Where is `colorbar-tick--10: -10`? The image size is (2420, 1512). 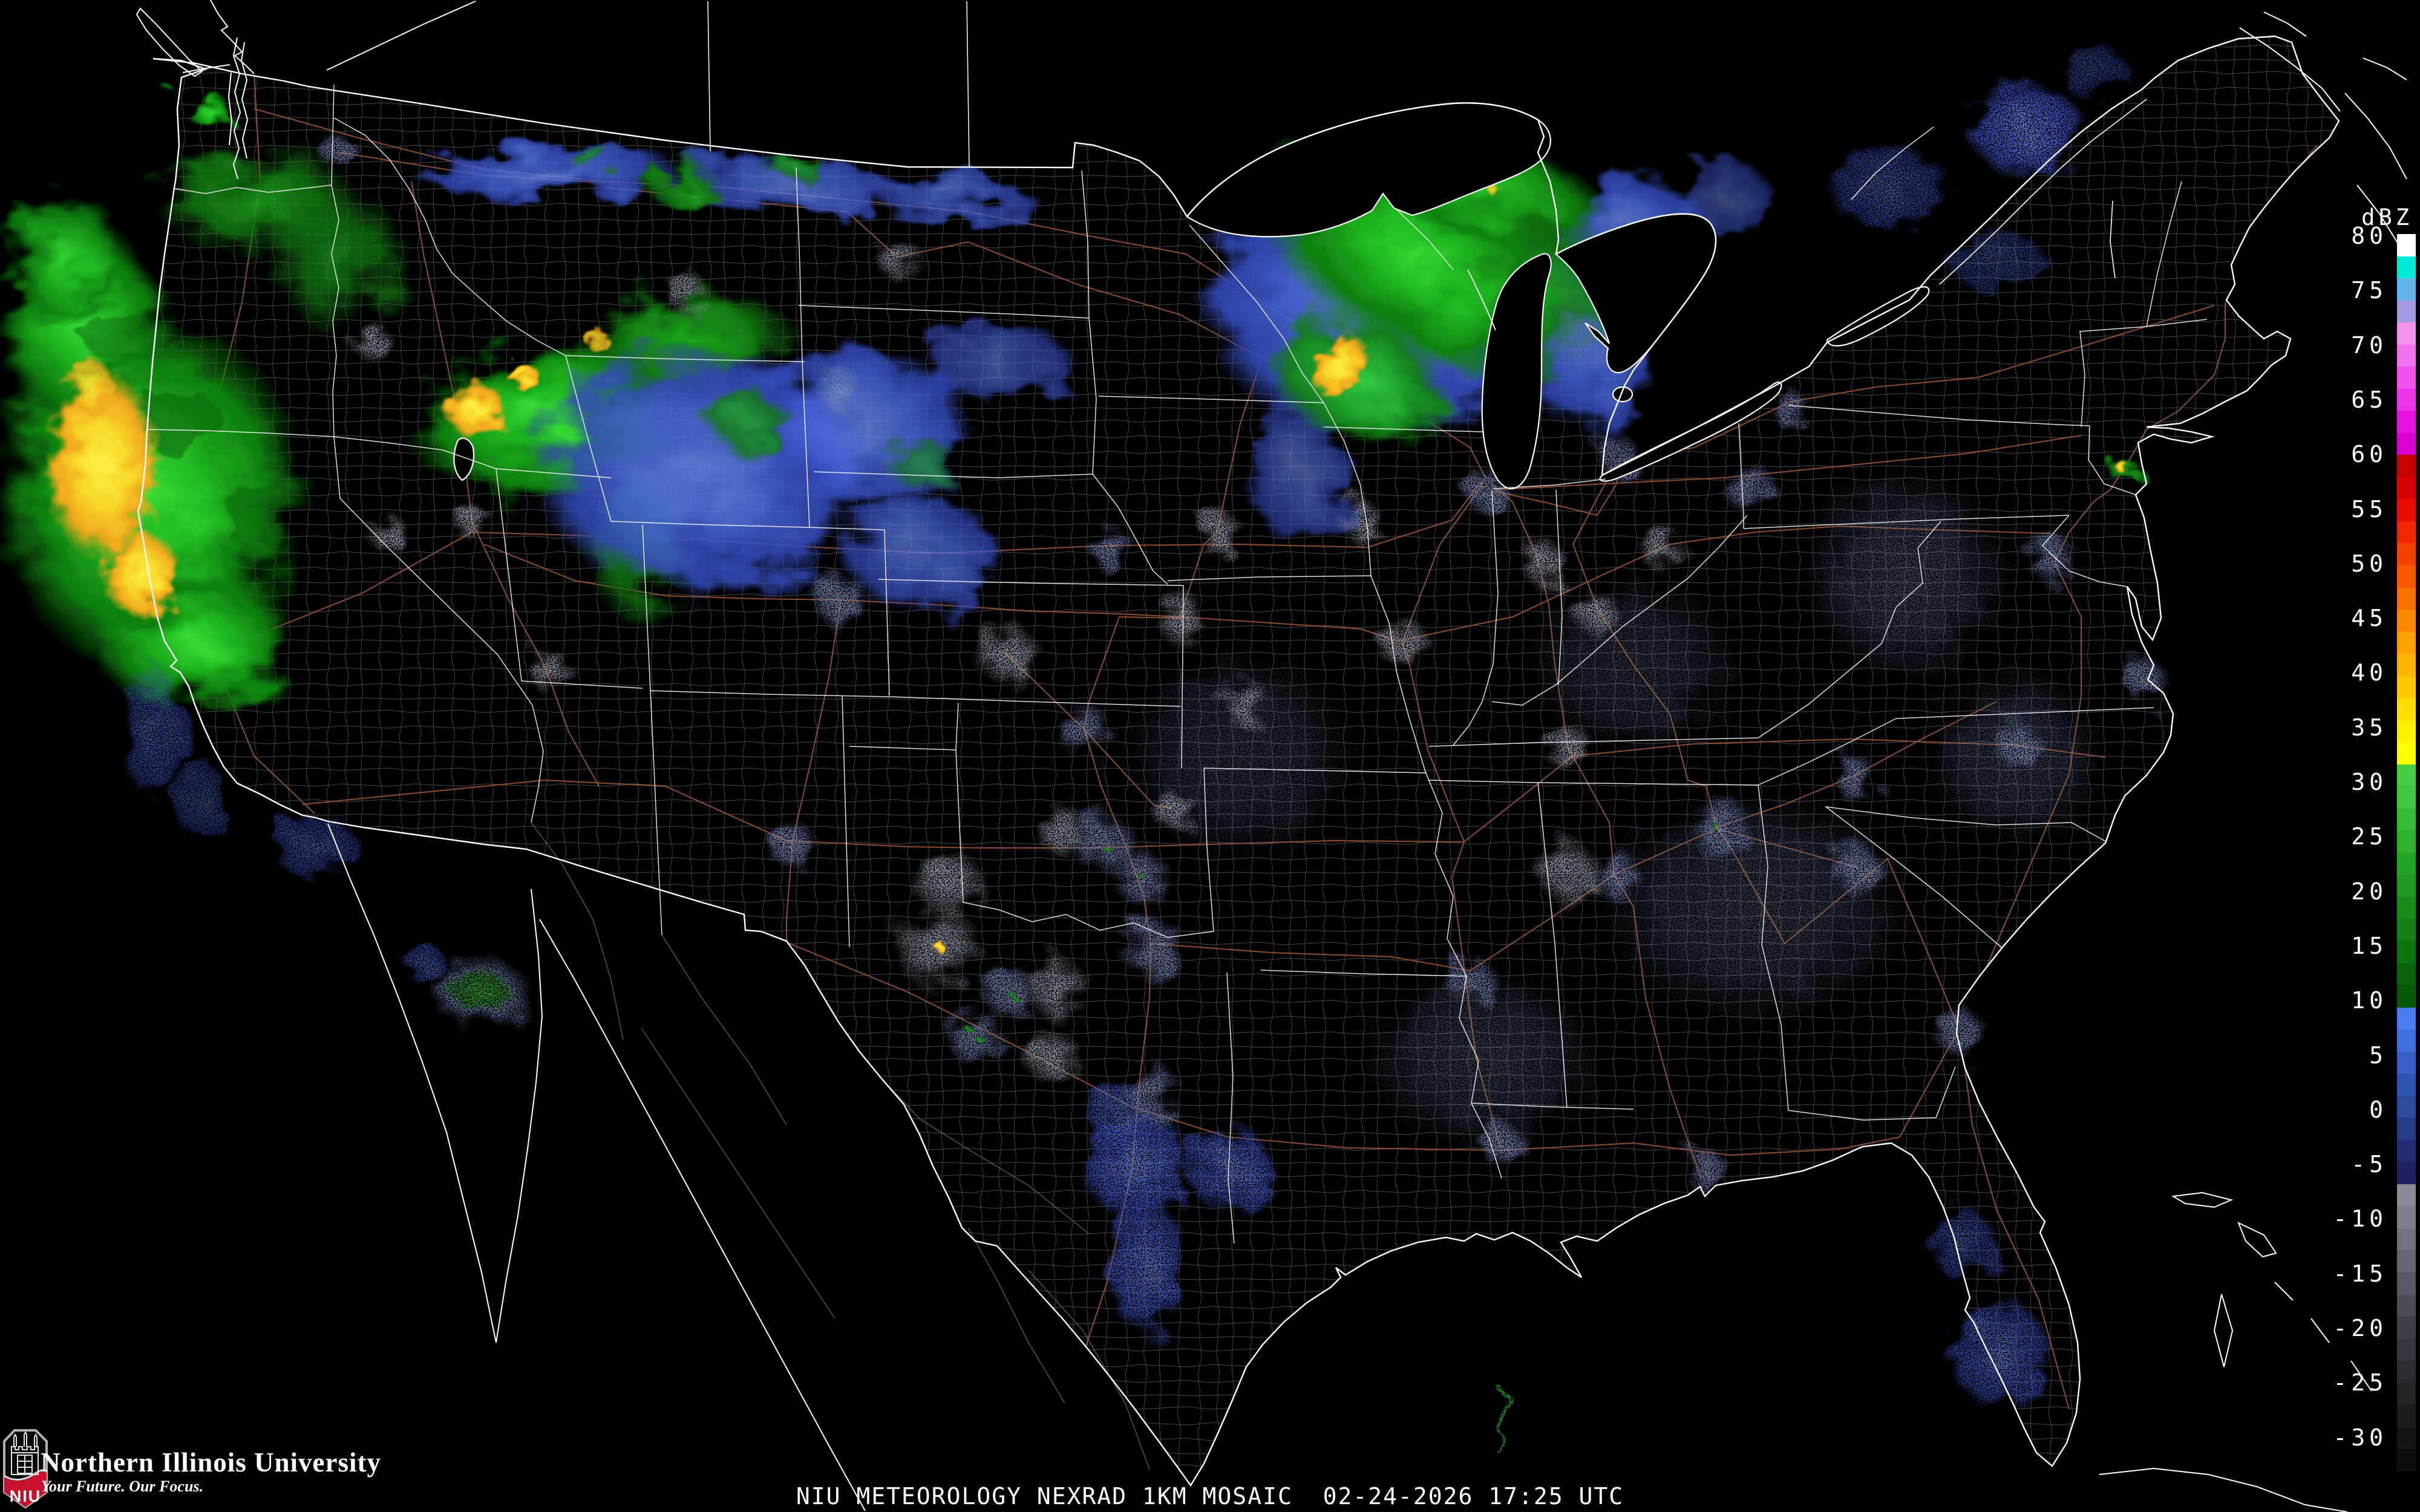
colorbar-tick--10: -10 is located at coordinates (2360, 1219).